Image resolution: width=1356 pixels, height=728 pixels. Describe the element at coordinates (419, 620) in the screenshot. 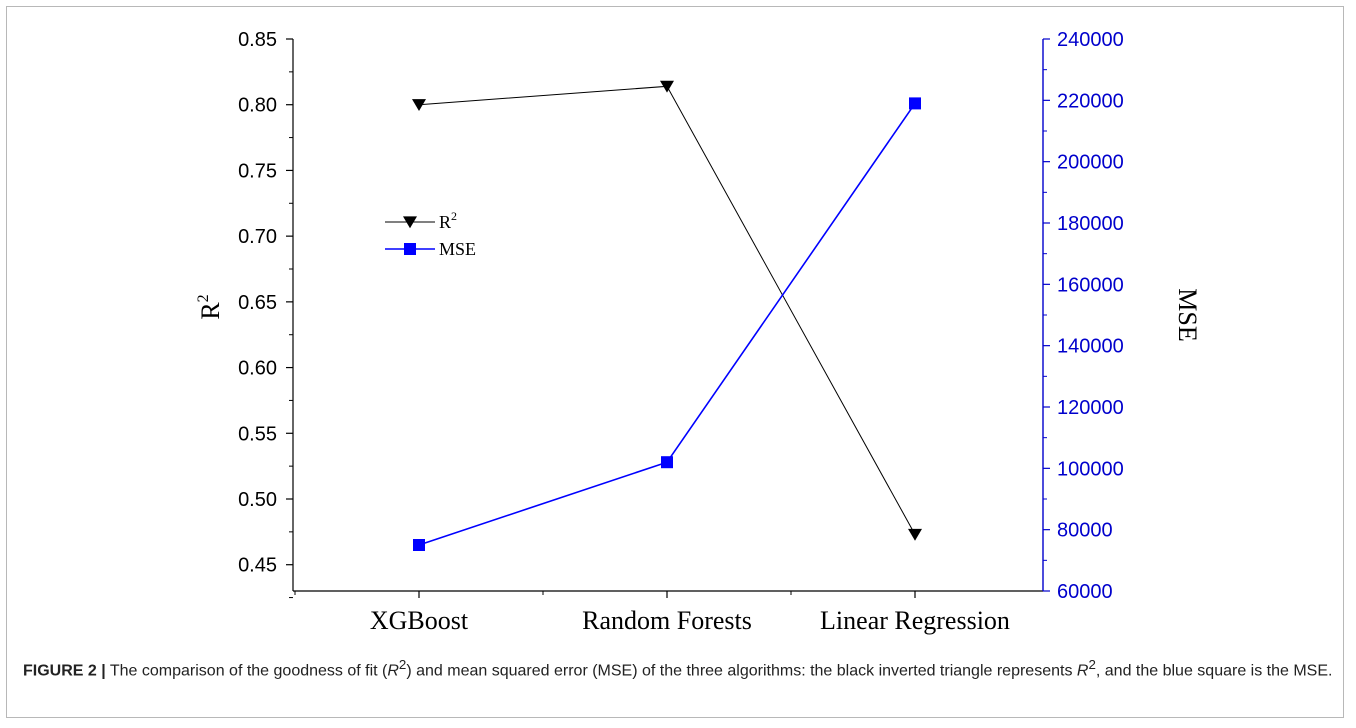

I see `x-category-label: XGBoost` at that location.